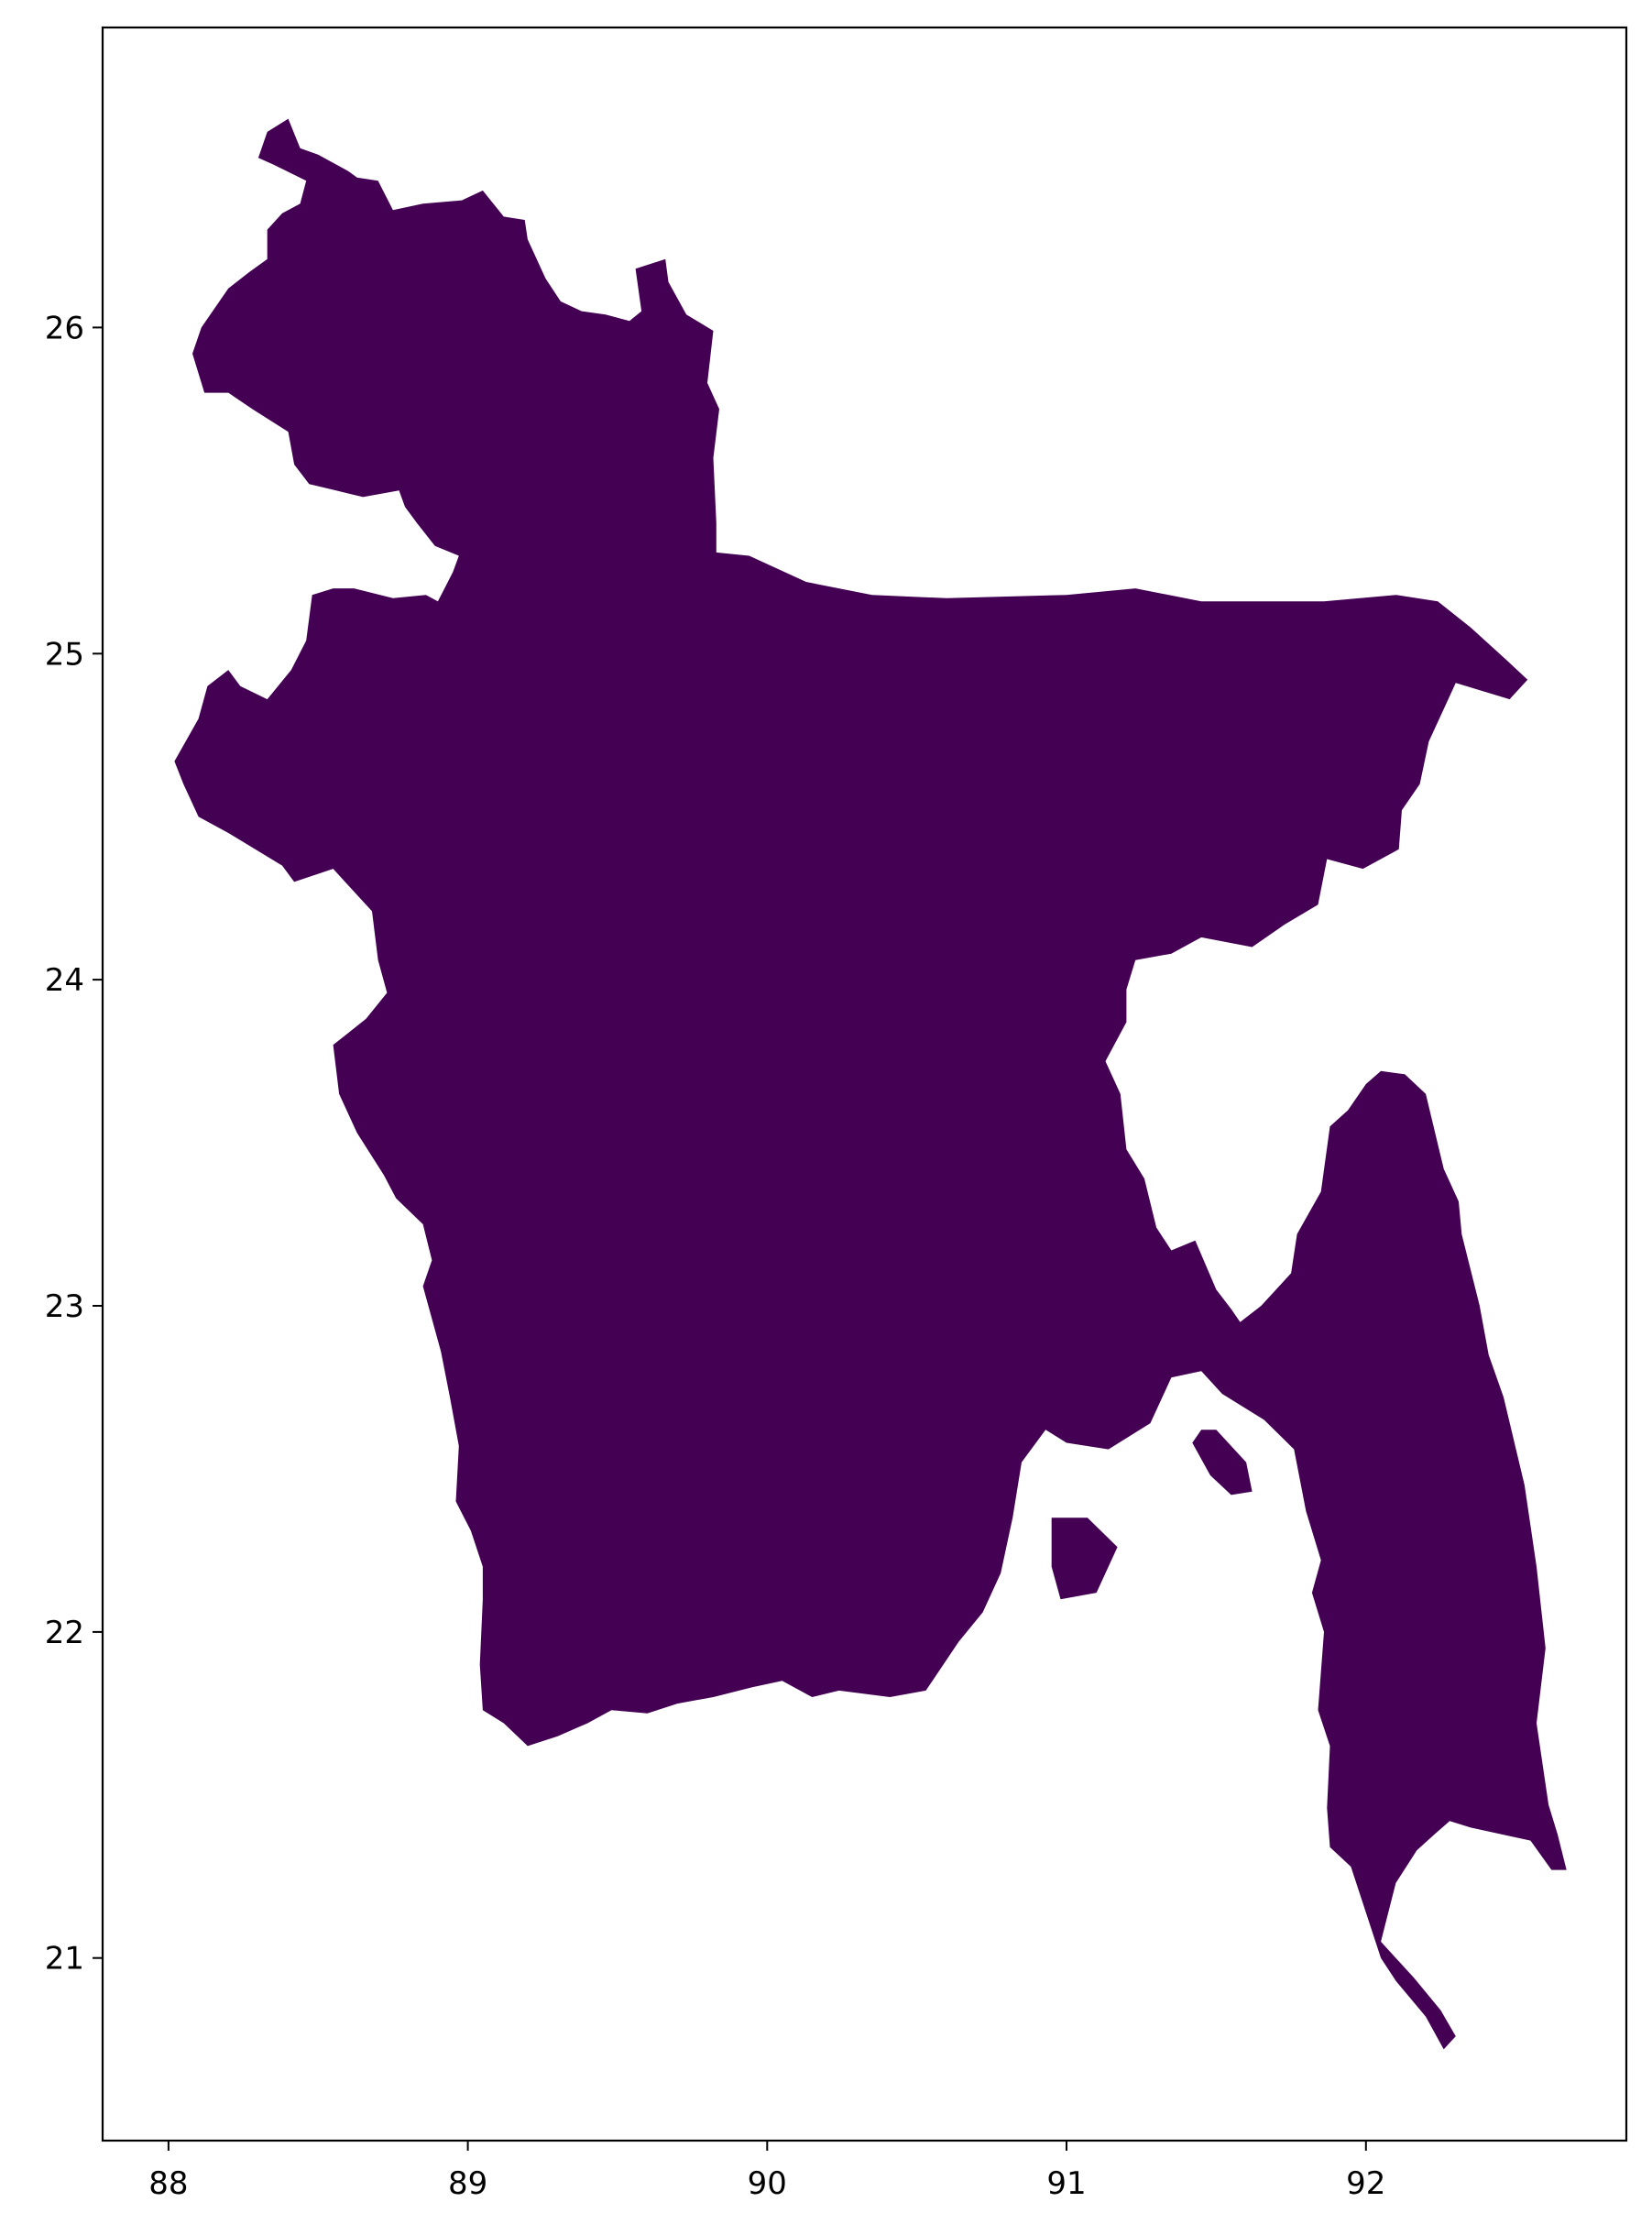 This screenshot has height=2235, width=1652. I want to click on y-tick-label: 26, so click(64, 328).